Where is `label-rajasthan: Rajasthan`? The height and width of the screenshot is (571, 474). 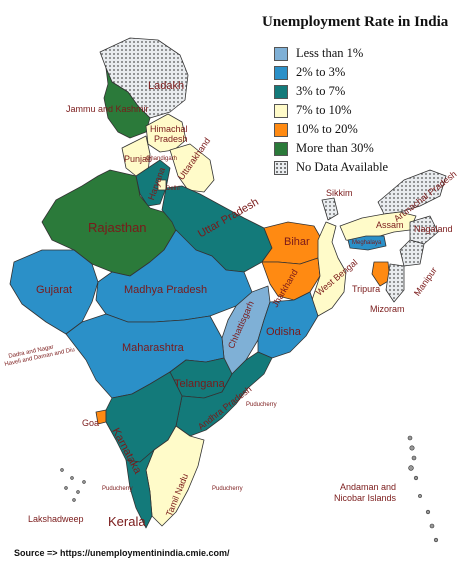 label-rajasthan: Rajasthan is located at coordinates (117, 227).